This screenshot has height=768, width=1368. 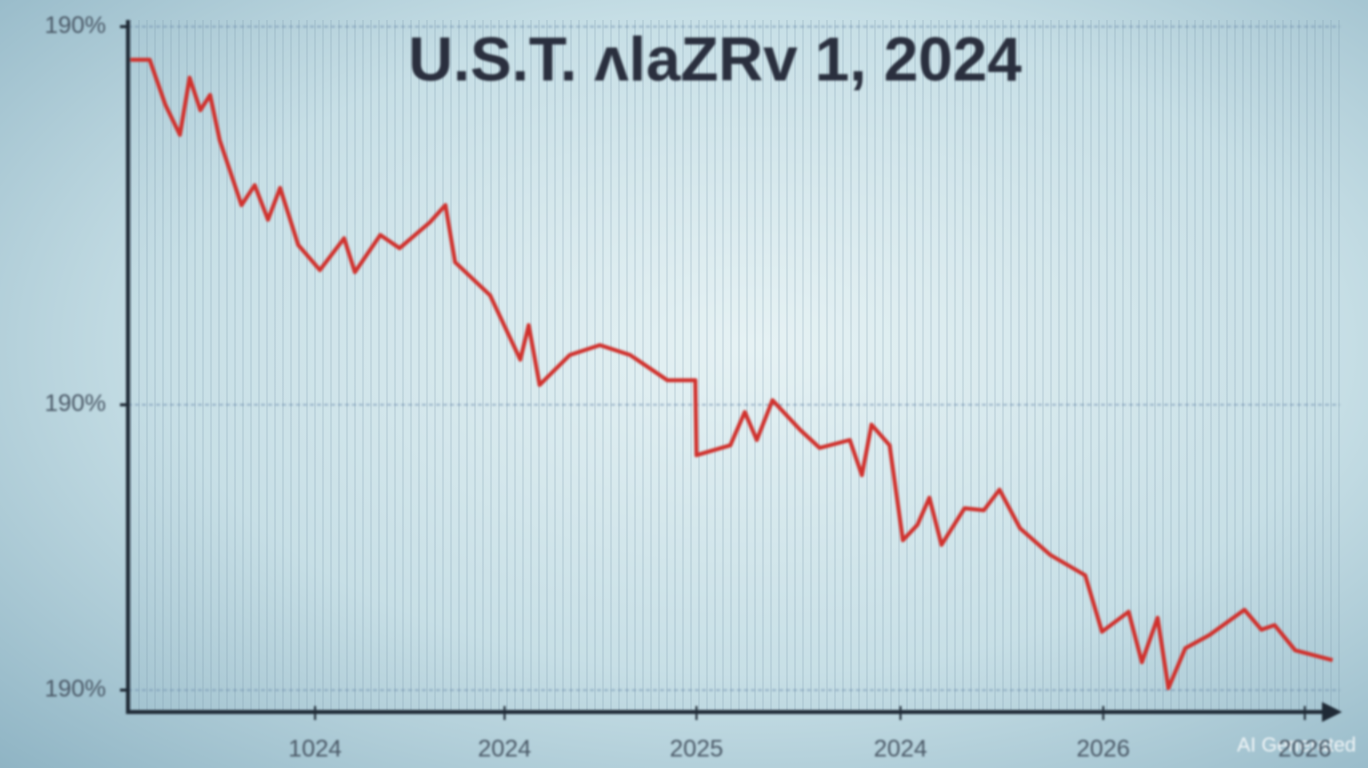 What do you see at coordinates (314, 748) in the screenshot?
I see `x-tick-label: 1024` at bounding box center [314, 748].